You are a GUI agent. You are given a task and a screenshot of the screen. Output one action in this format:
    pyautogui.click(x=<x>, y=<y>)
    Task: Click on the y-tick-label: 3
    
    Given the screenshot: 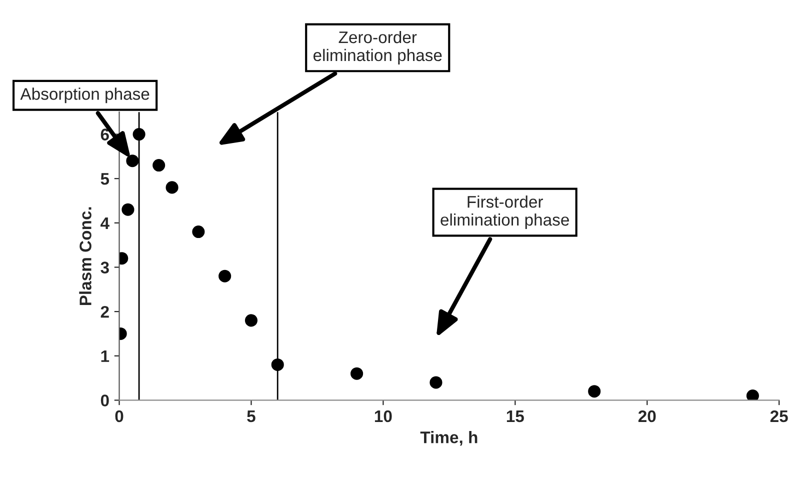 What is the action you would take?
    pyautogui.click(x=104, y=268)
    